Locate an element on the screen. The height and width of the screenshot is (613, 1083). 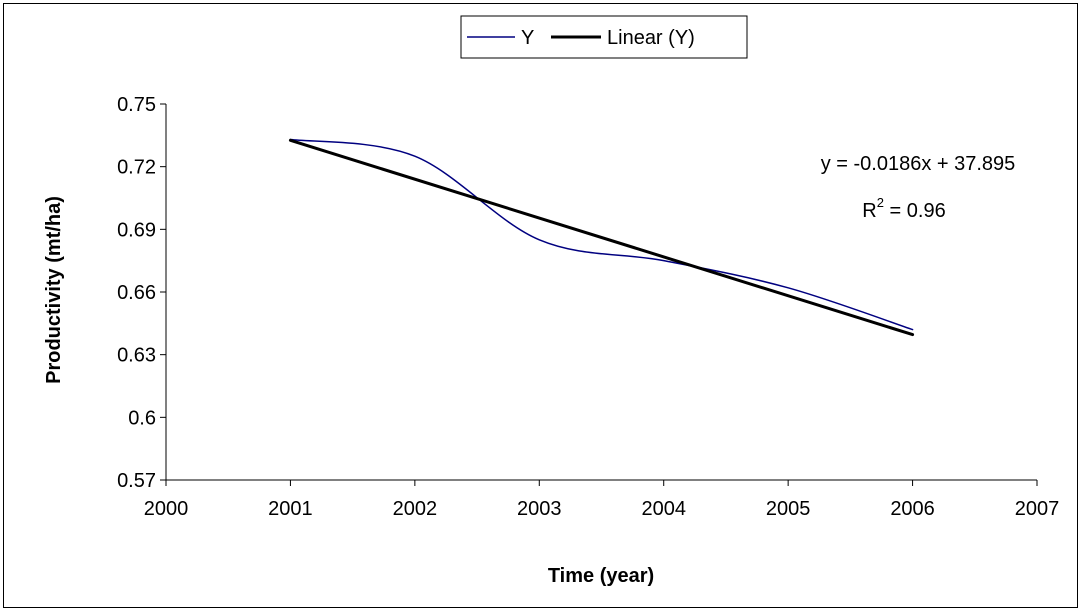
r-squared-value: = 0.96 is located at coordinates (915, 211).